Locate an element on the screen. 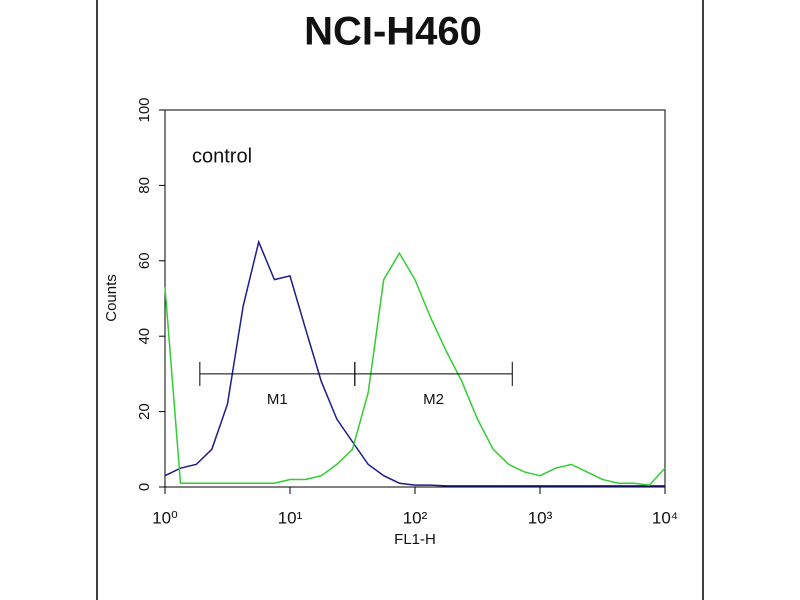  marker-label: M2 is located at coordinates (433, 399).